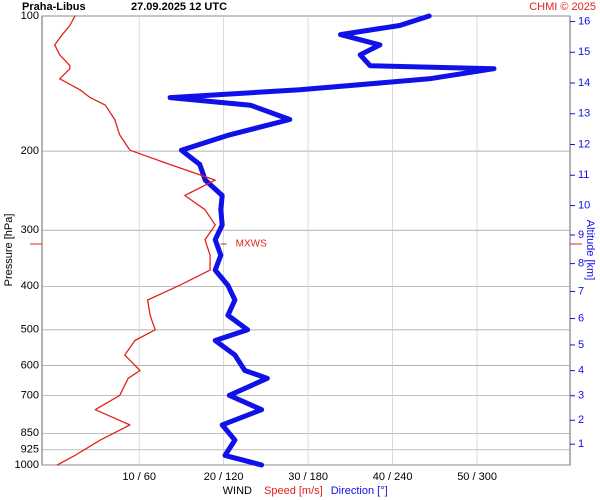 This screenshot has width=600, height=500. What do you see at coordinates (237, 491) in the screenshot?
I see `x-axis-label: WIND` at bounding box center [237, 491].